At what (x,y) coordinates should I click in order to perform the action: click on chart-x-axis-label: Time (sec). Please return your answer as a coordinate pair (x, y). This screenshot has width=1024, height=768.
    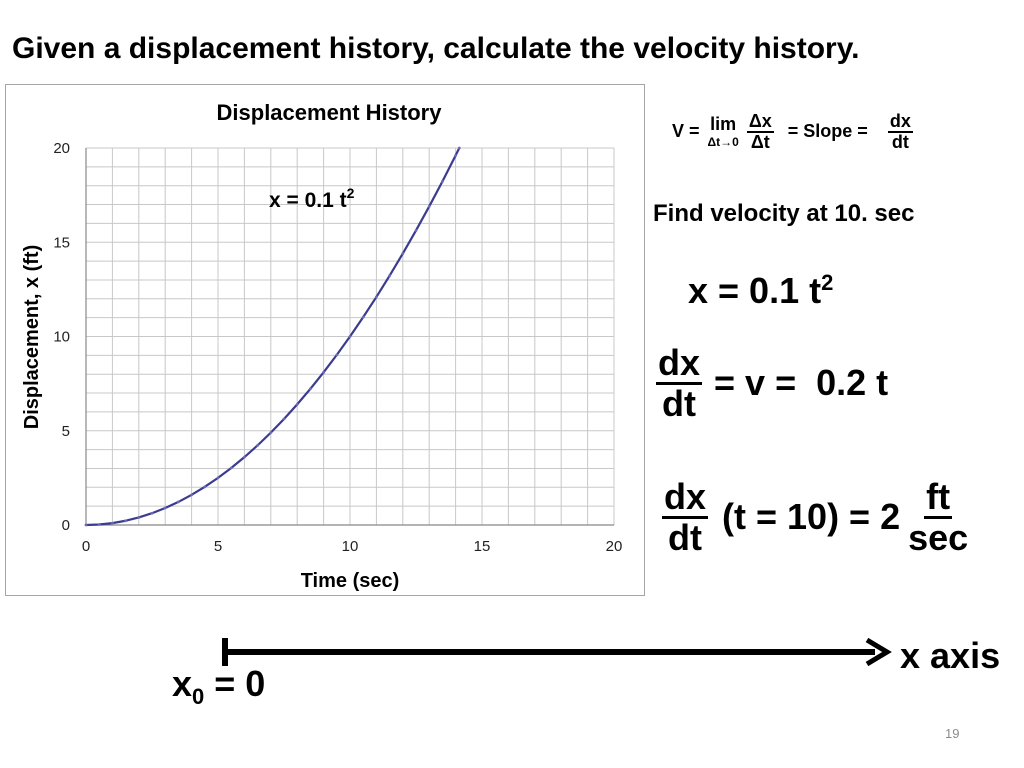
    Looking at the image, I should click on (350, 581).